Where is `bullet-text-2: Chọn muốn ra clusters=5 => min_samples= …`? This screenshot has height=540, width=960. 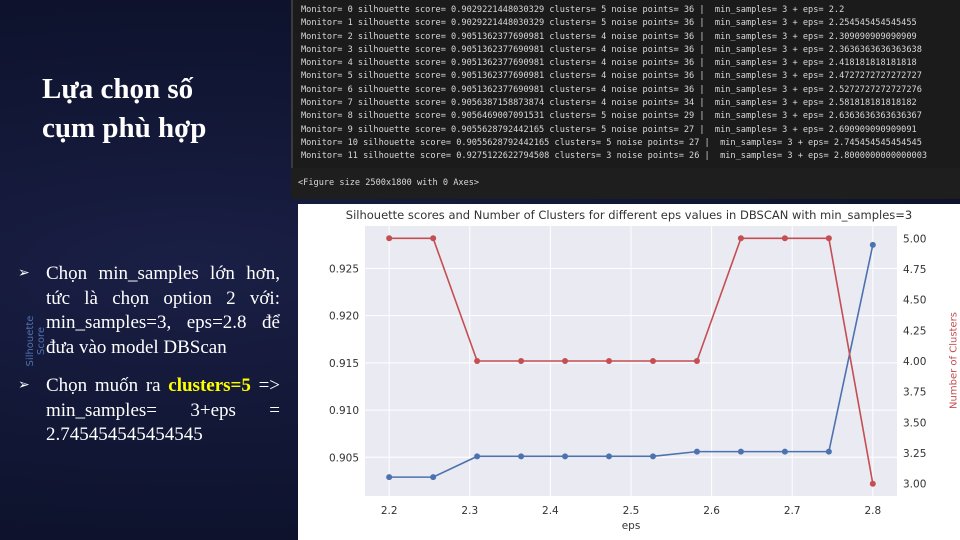 bullet-text-2: Chọn muốn ra clusters=5 => min_samples= … is located at coordinates (163, 411).